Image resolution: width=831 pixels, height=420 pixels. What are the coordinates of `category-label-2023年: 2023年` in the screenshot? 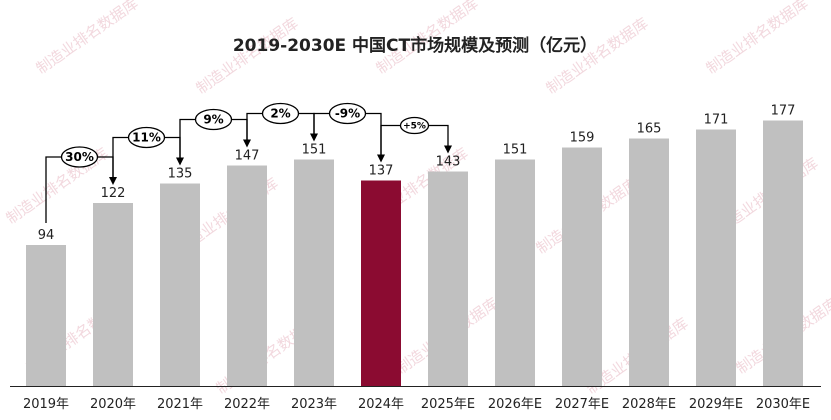 It's located at (314, 404).